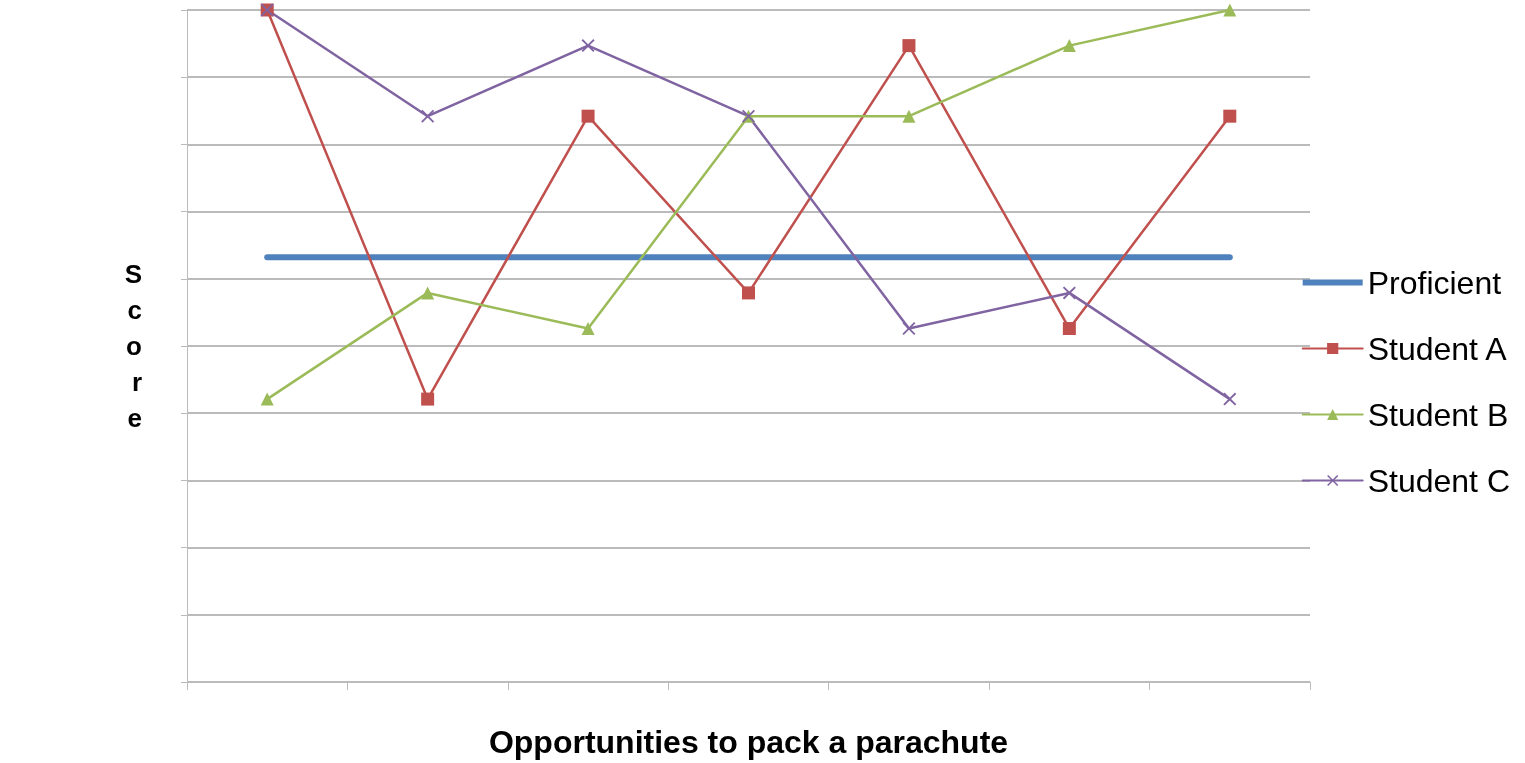 Image resolution: width=1525 pixels, height=763 pixels. Describe the element at coordinates (1437, 348) in the screenshot. I see `legend-label: Student A` at that location.